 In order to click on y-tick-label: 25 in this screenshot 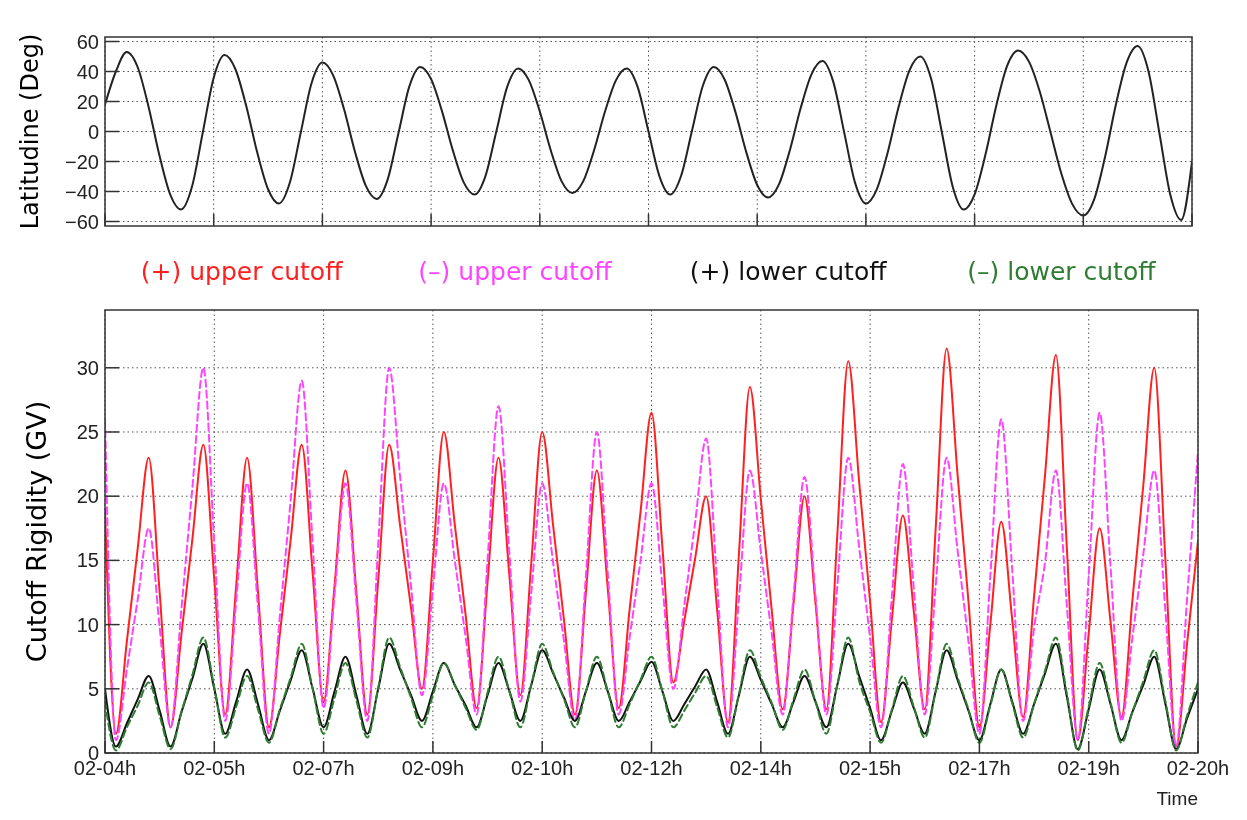, I will do `click(87, 431)`.